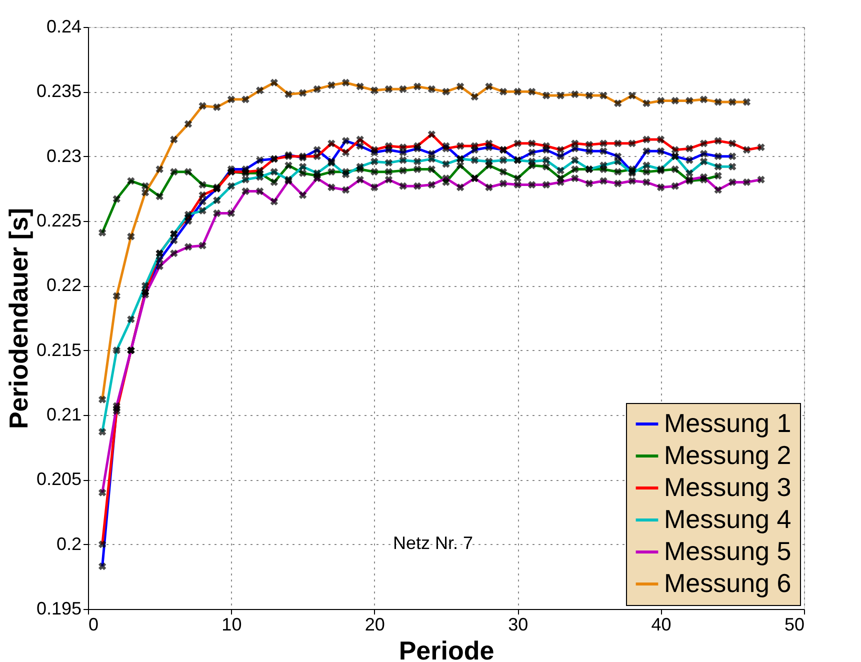 The width and height of the screenshot is (861, 662). What do you see at coordinates (728, 519) in the screenshot?
I see `legend-label: Messung 4` at bounding box center [728, 519].